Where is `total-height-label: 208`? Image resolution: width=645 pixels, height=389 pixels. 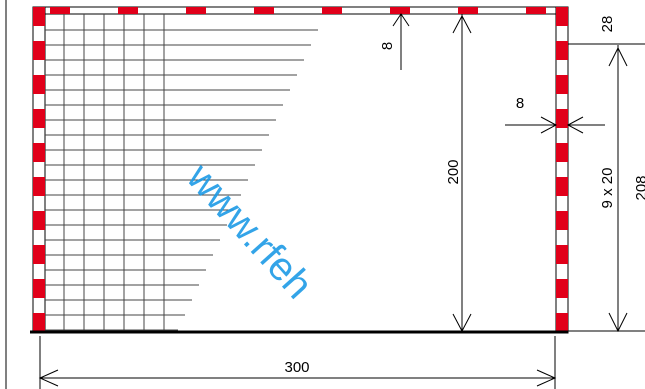
total-height-label: 208 is located at coordinates (639, 187).